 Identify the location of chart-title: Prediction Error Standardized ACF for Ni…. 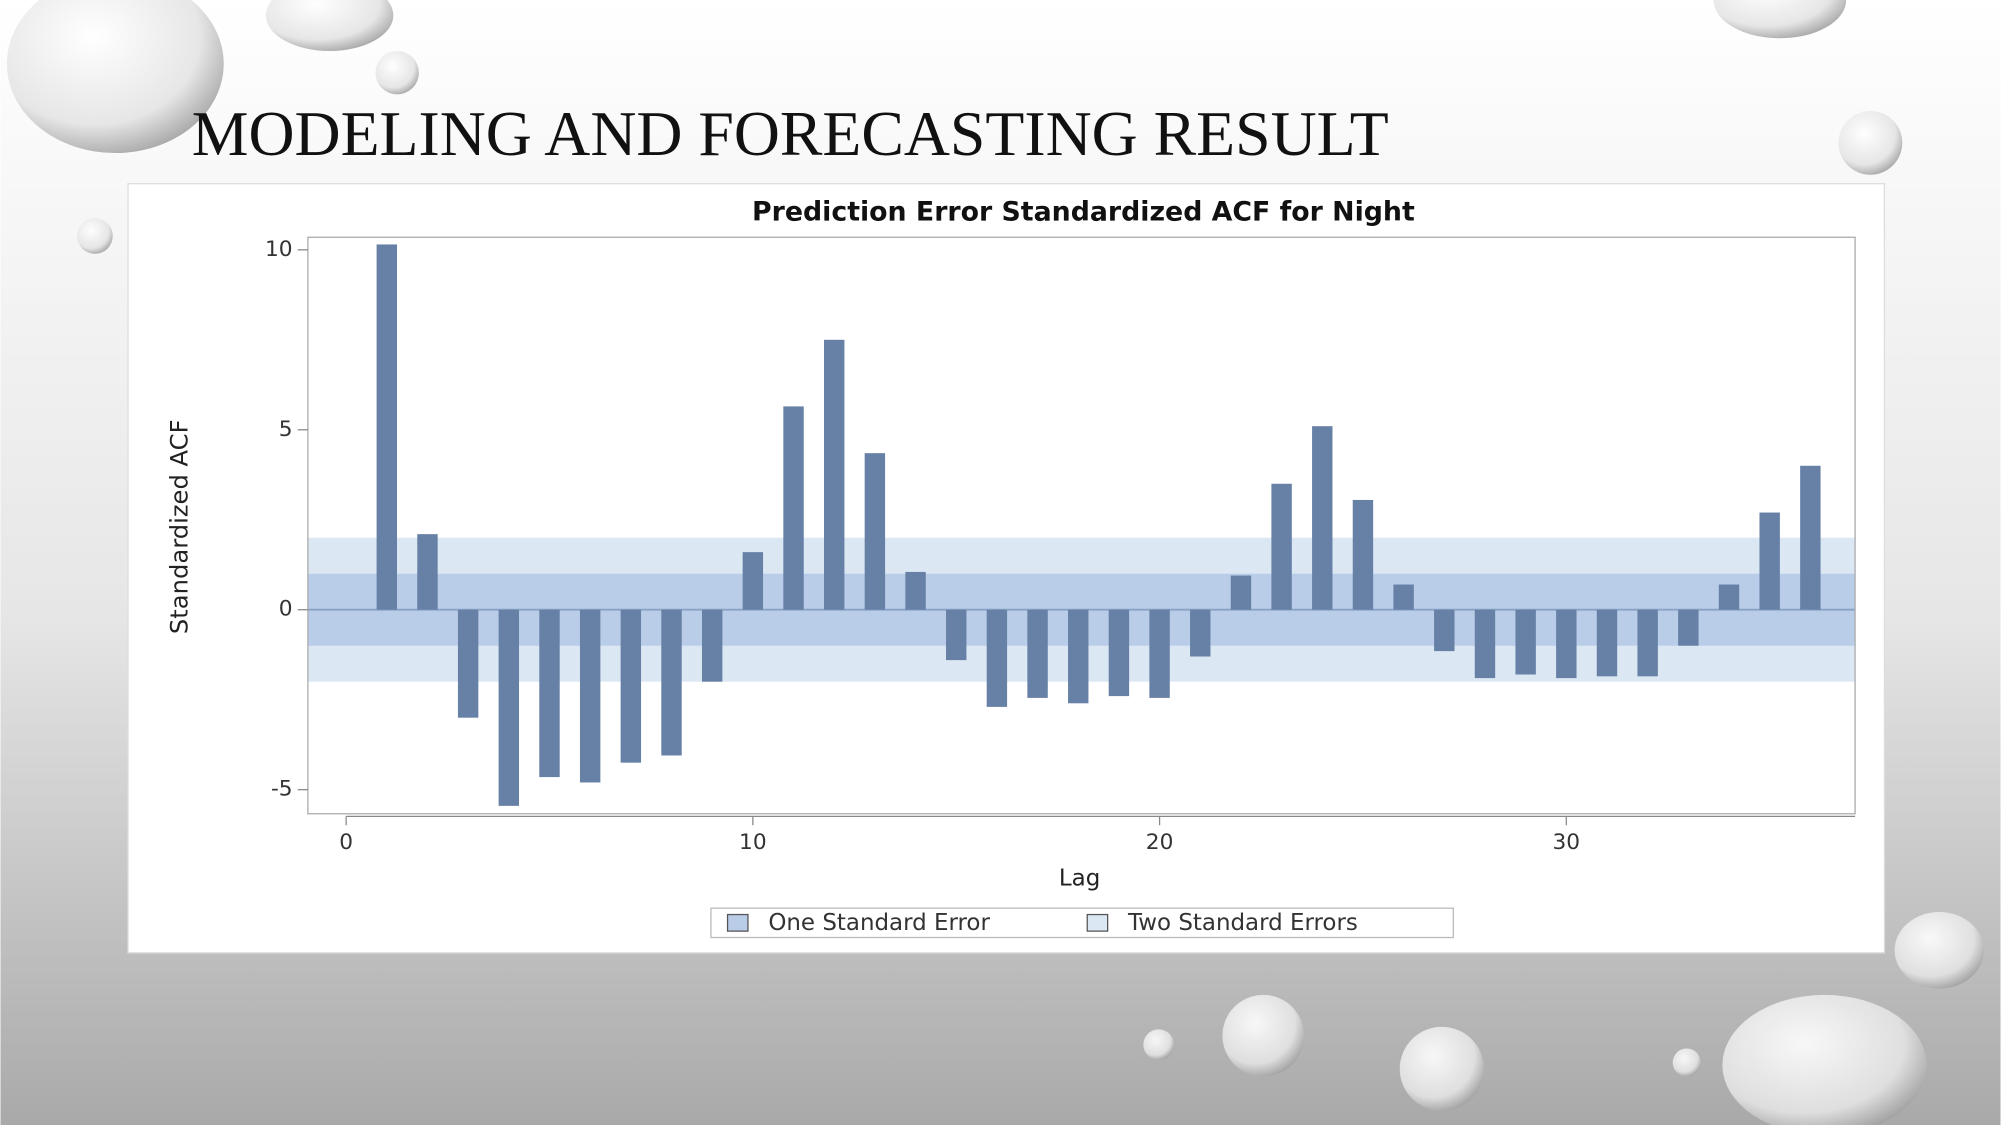
(1083, 212).